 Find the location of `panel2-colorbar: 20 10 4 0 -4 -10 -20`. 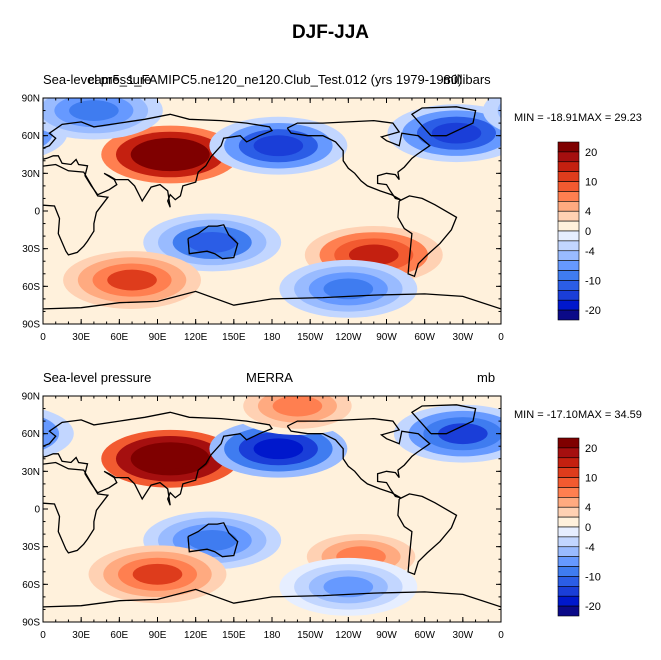

panel2-colorbar: 20 10 4 0 -4 -10 -20 is located at coordinates (579, 527).